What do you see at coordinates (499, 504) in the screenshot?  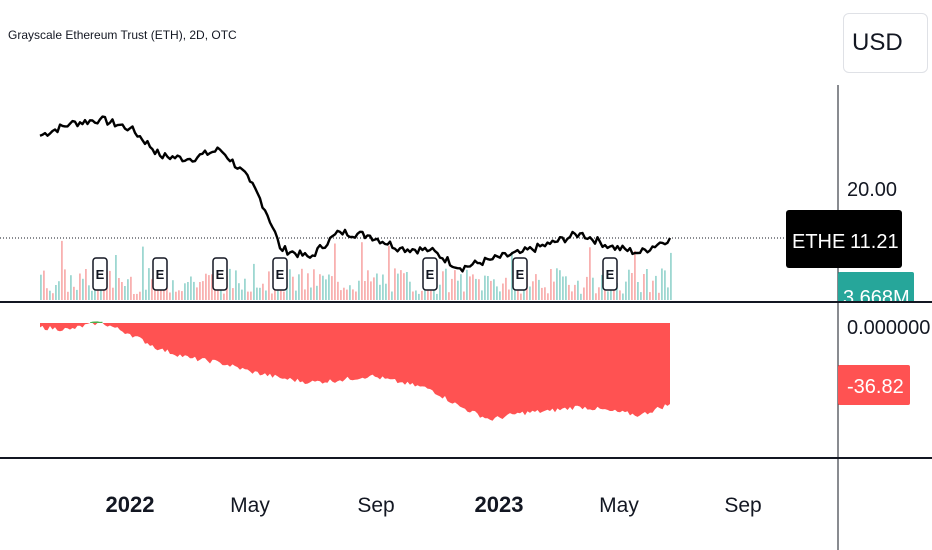 I see `time-axis-label-2023: 2023` at bounding box center [499, 504].